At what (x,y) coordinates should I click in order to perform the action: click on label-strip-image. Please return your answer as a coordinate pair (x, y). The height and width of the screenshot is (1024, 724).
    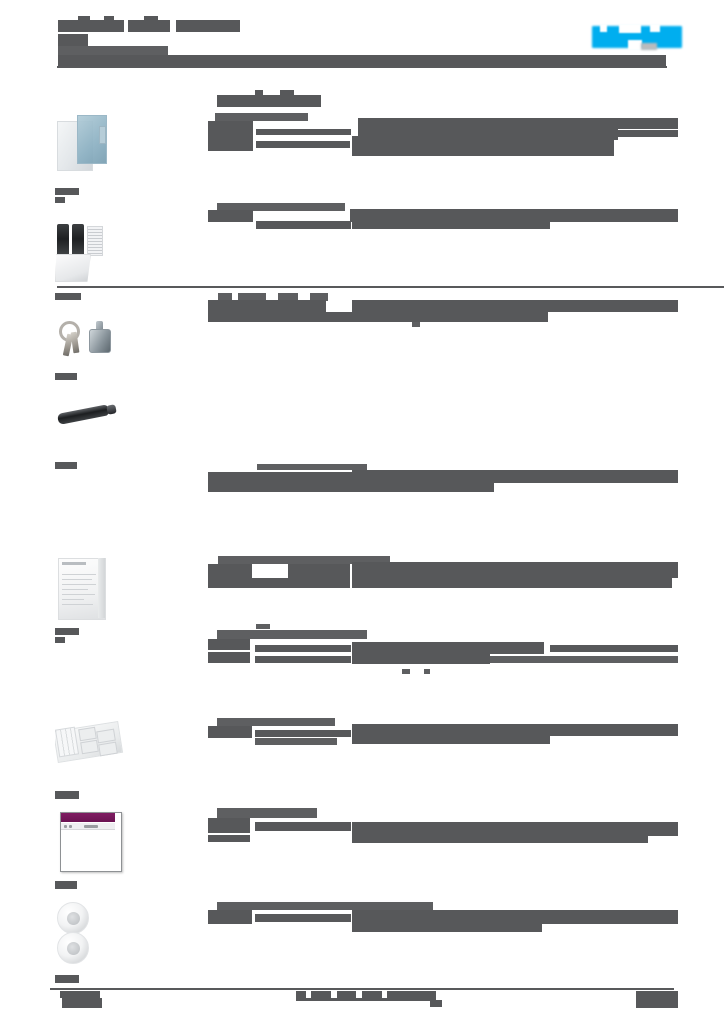
    Looking at the image, I should click on (67, 742).